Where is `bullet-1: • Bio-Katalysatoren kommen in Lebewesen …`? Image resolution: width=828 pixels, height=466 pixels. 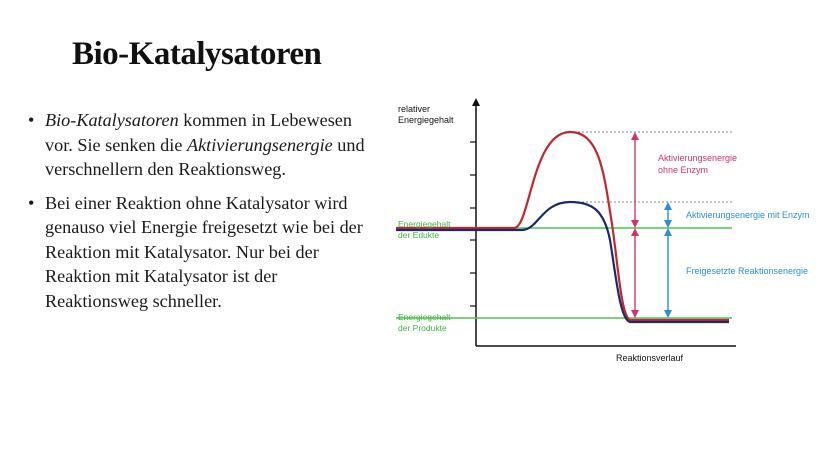
bullet-1: • Bio-Katalysatoren kommen in Lebewesen … is located at coordinates (196, 145).